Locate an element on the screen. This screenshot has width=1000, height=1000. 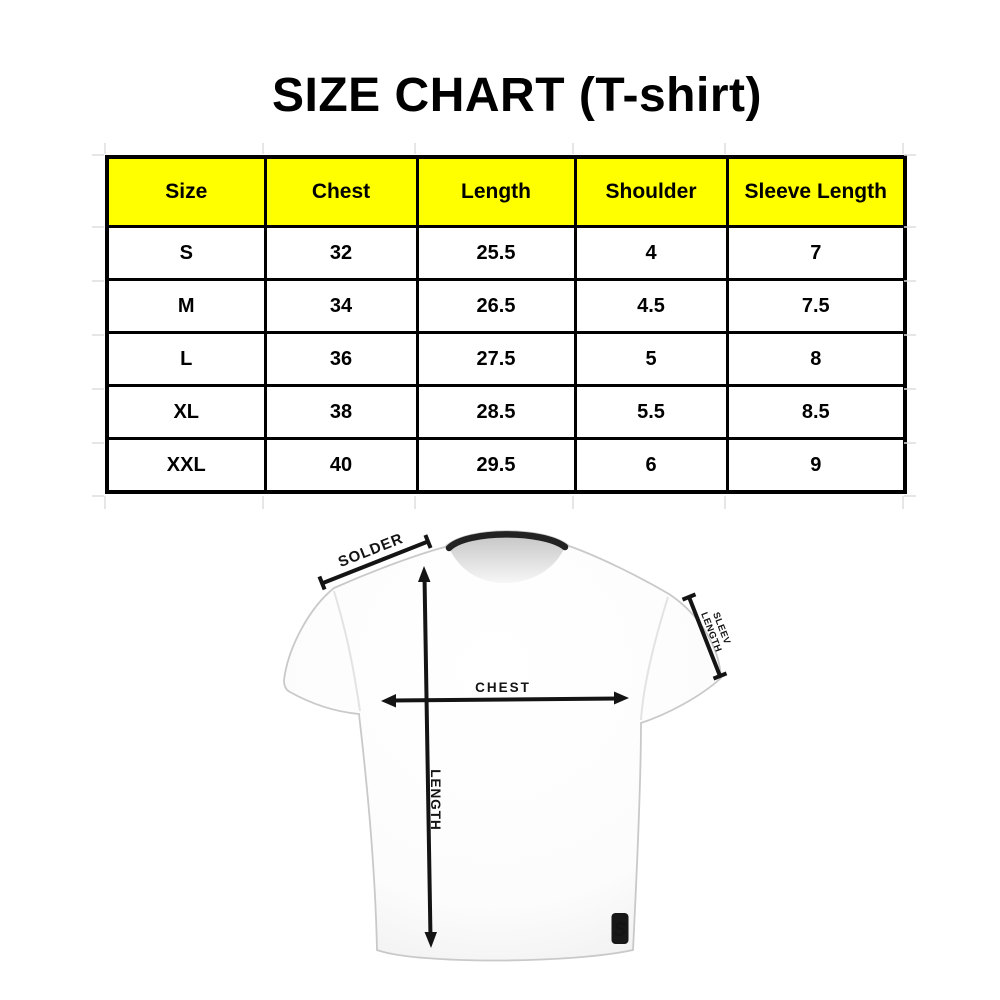
col-header-chest: Chest is located at coordinates (341, 191).